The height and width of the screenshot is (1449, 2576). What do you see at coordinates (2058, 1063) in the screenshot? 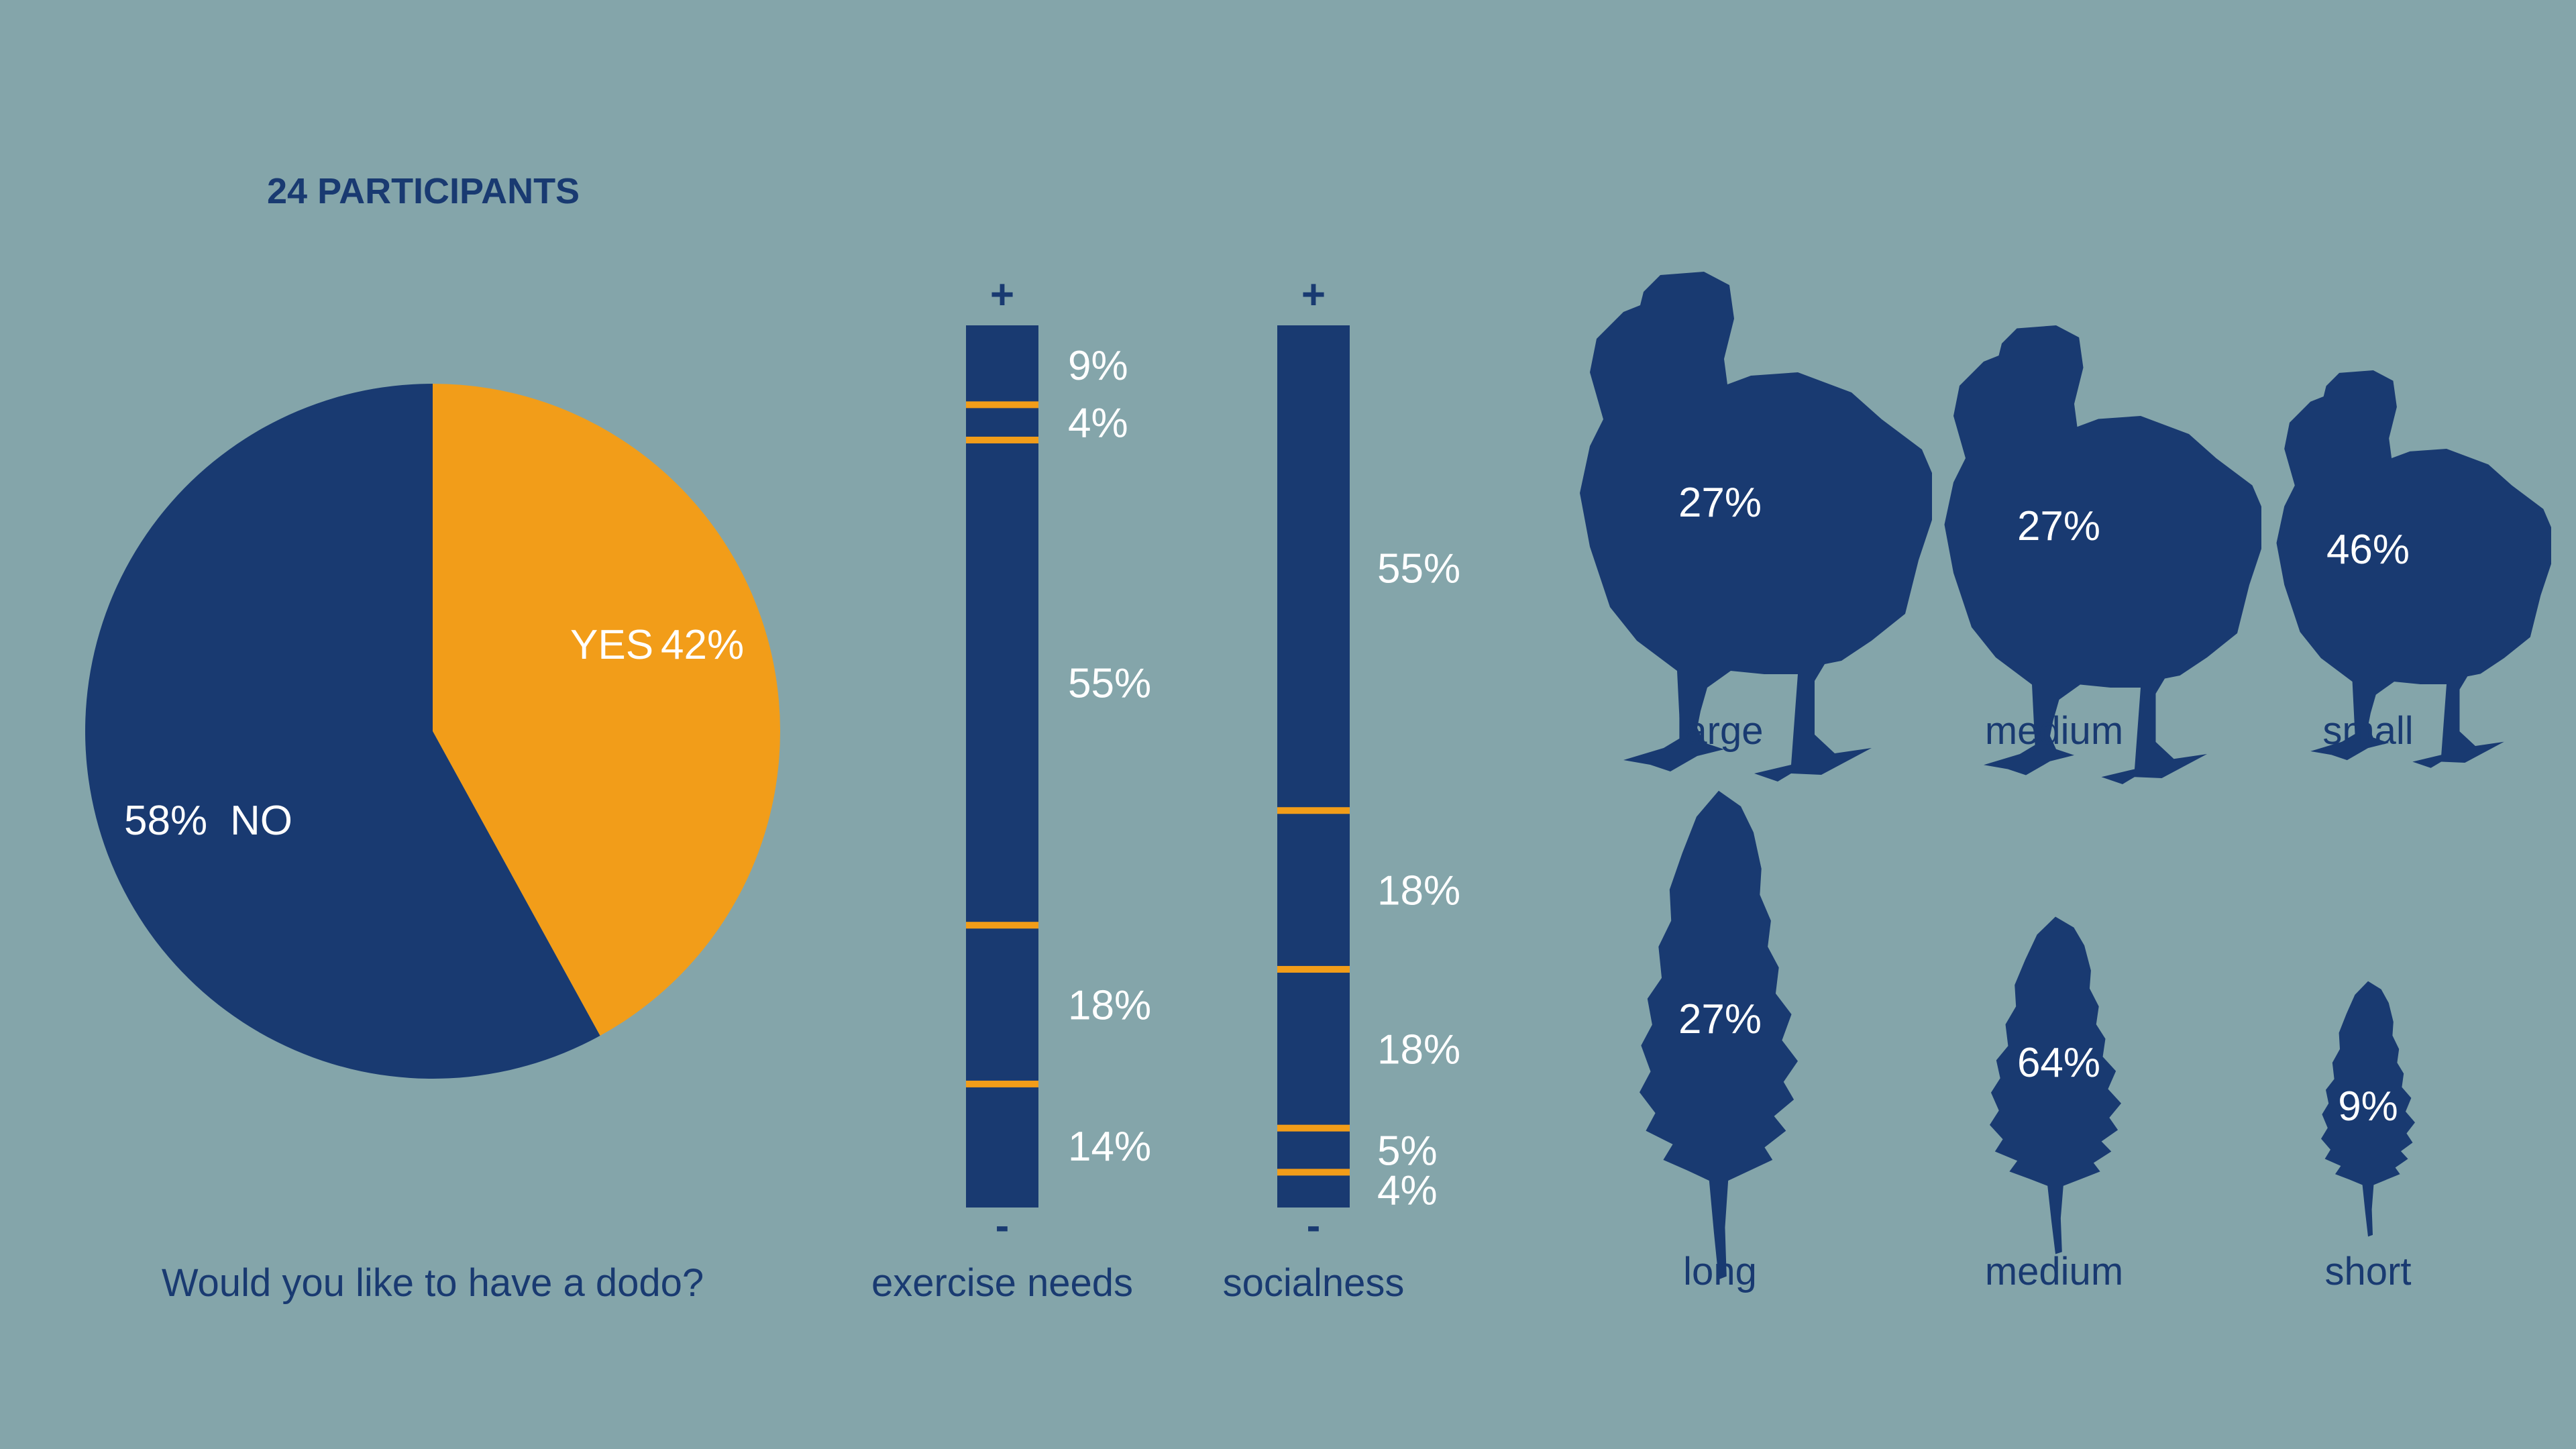
I see `feather-medium-value: 64%` at bounding box center [2058, 1063].